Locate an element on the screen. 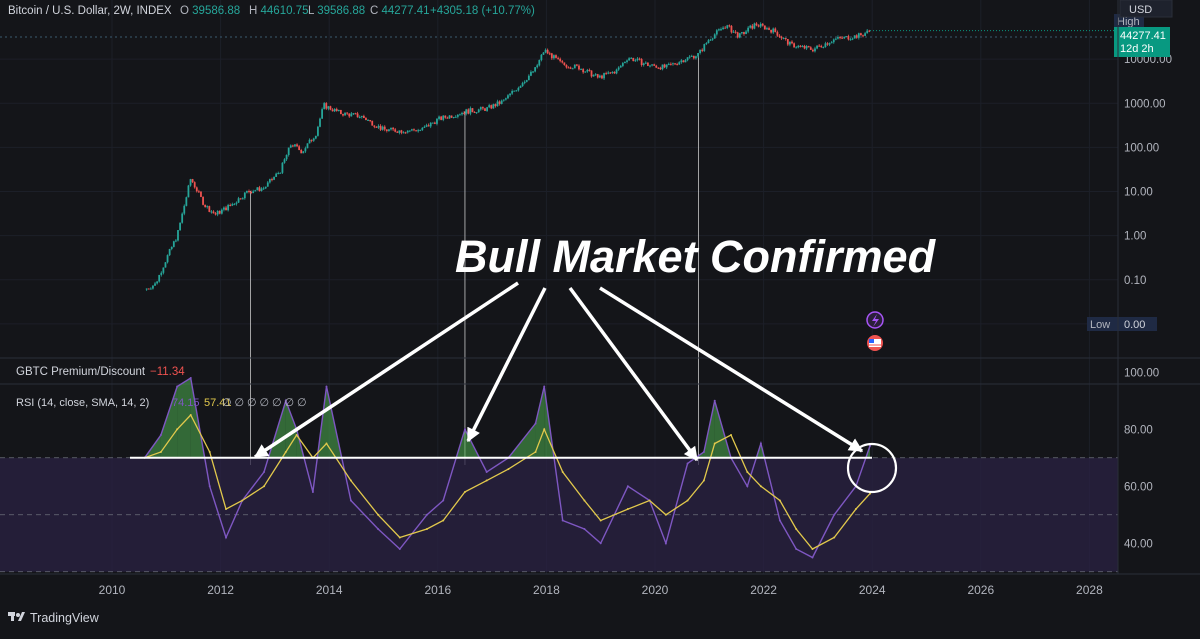 This screenshot has height=639, width=1200. low-value: 39586.88 is located at coordinates (341, 11).